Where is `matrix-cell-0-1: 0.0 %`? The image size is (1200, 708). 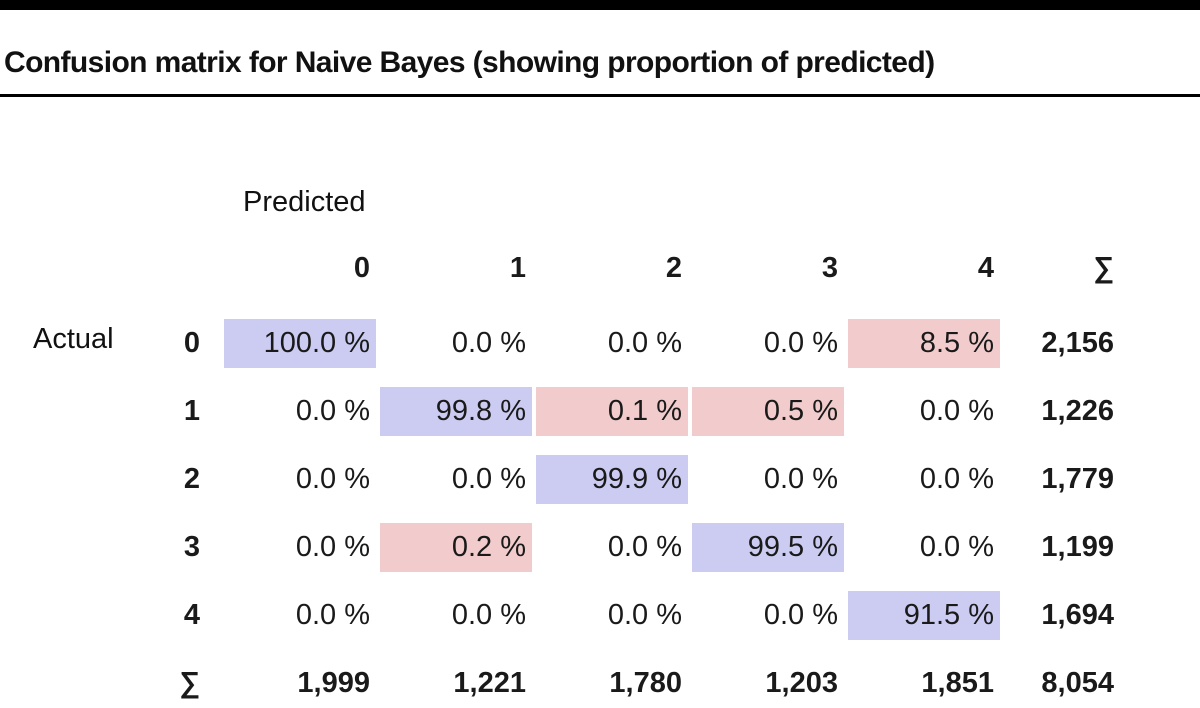
matrix-cell-0-1: 0.0 % is located at coordinates (488, 343).